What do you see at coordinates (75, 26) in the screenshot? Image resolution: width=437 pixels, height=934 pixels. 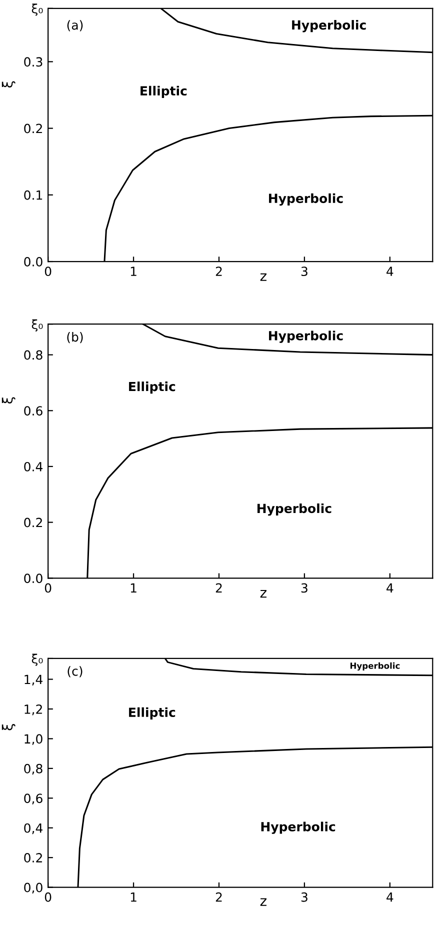 I see `annotation: (a)` at bounding box center [75, 26].